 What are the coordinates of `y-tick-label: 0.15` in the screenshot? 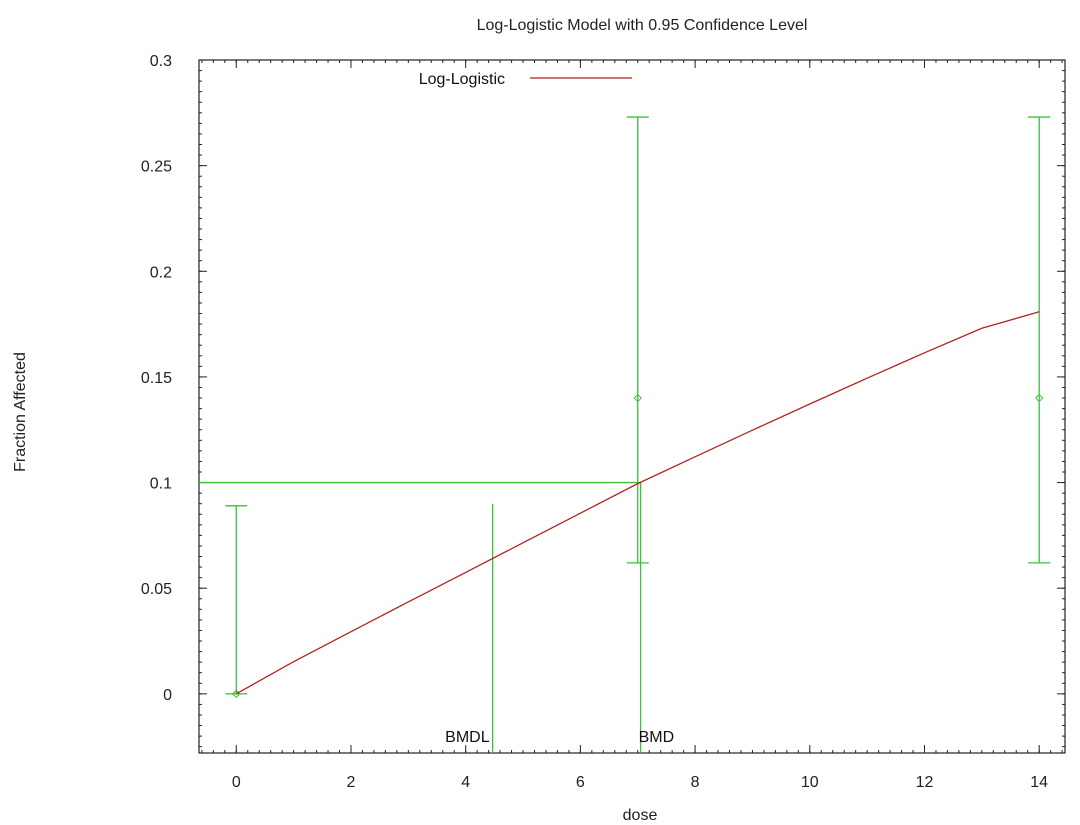 It's located at (156, 378).